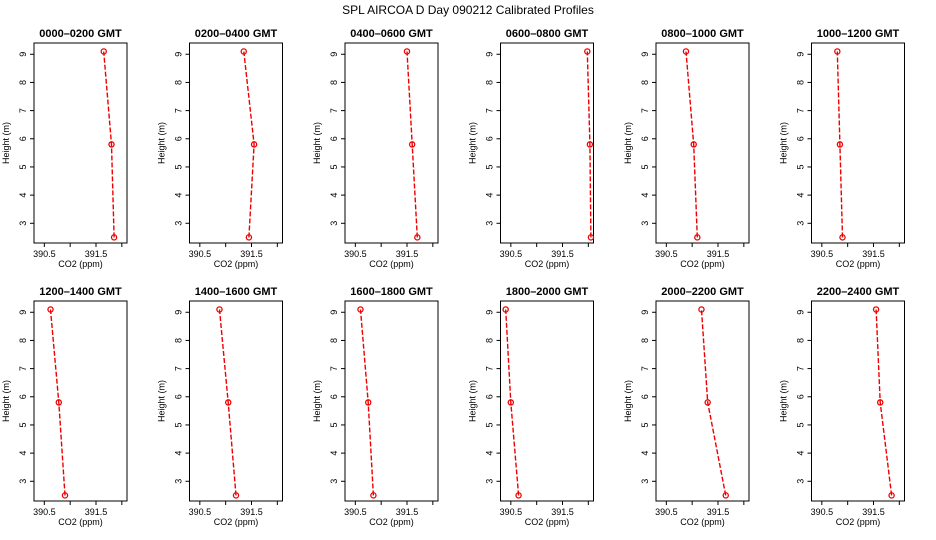 The image size is (936, 540). What do you see at coordinates (547, 34) in the screenshot?
I see `panel-title: 0600–0800 GMT` at bounding box center [547, 34].